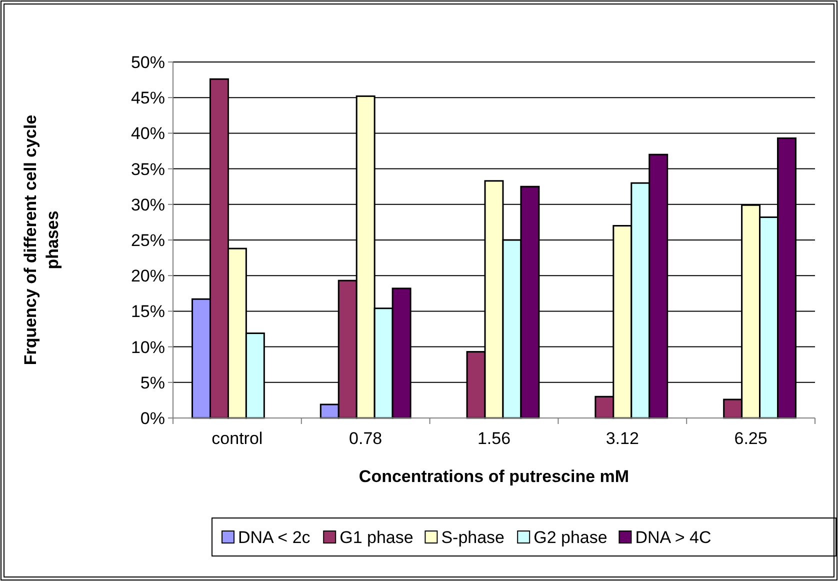 The image size is (838, 581). I want to click on y-tick-label: 10%, so click(147, 347).